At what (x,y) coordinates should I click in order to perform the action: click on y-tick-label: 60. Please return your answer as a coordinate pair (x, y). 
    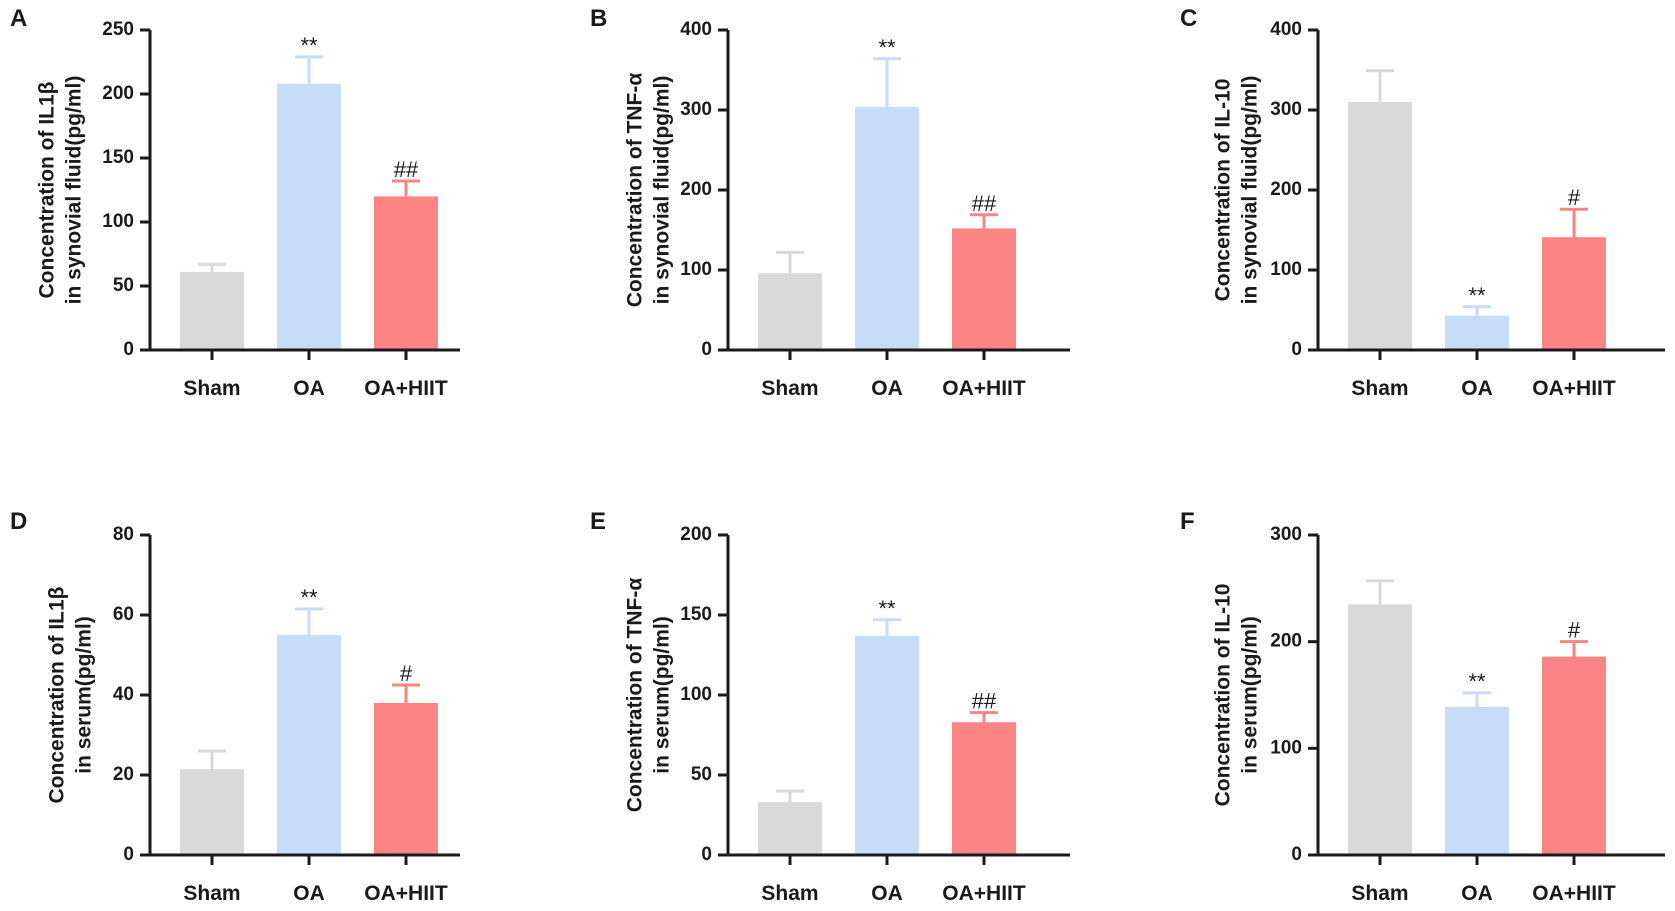
    Looking at the image, I should click on (123, 614).